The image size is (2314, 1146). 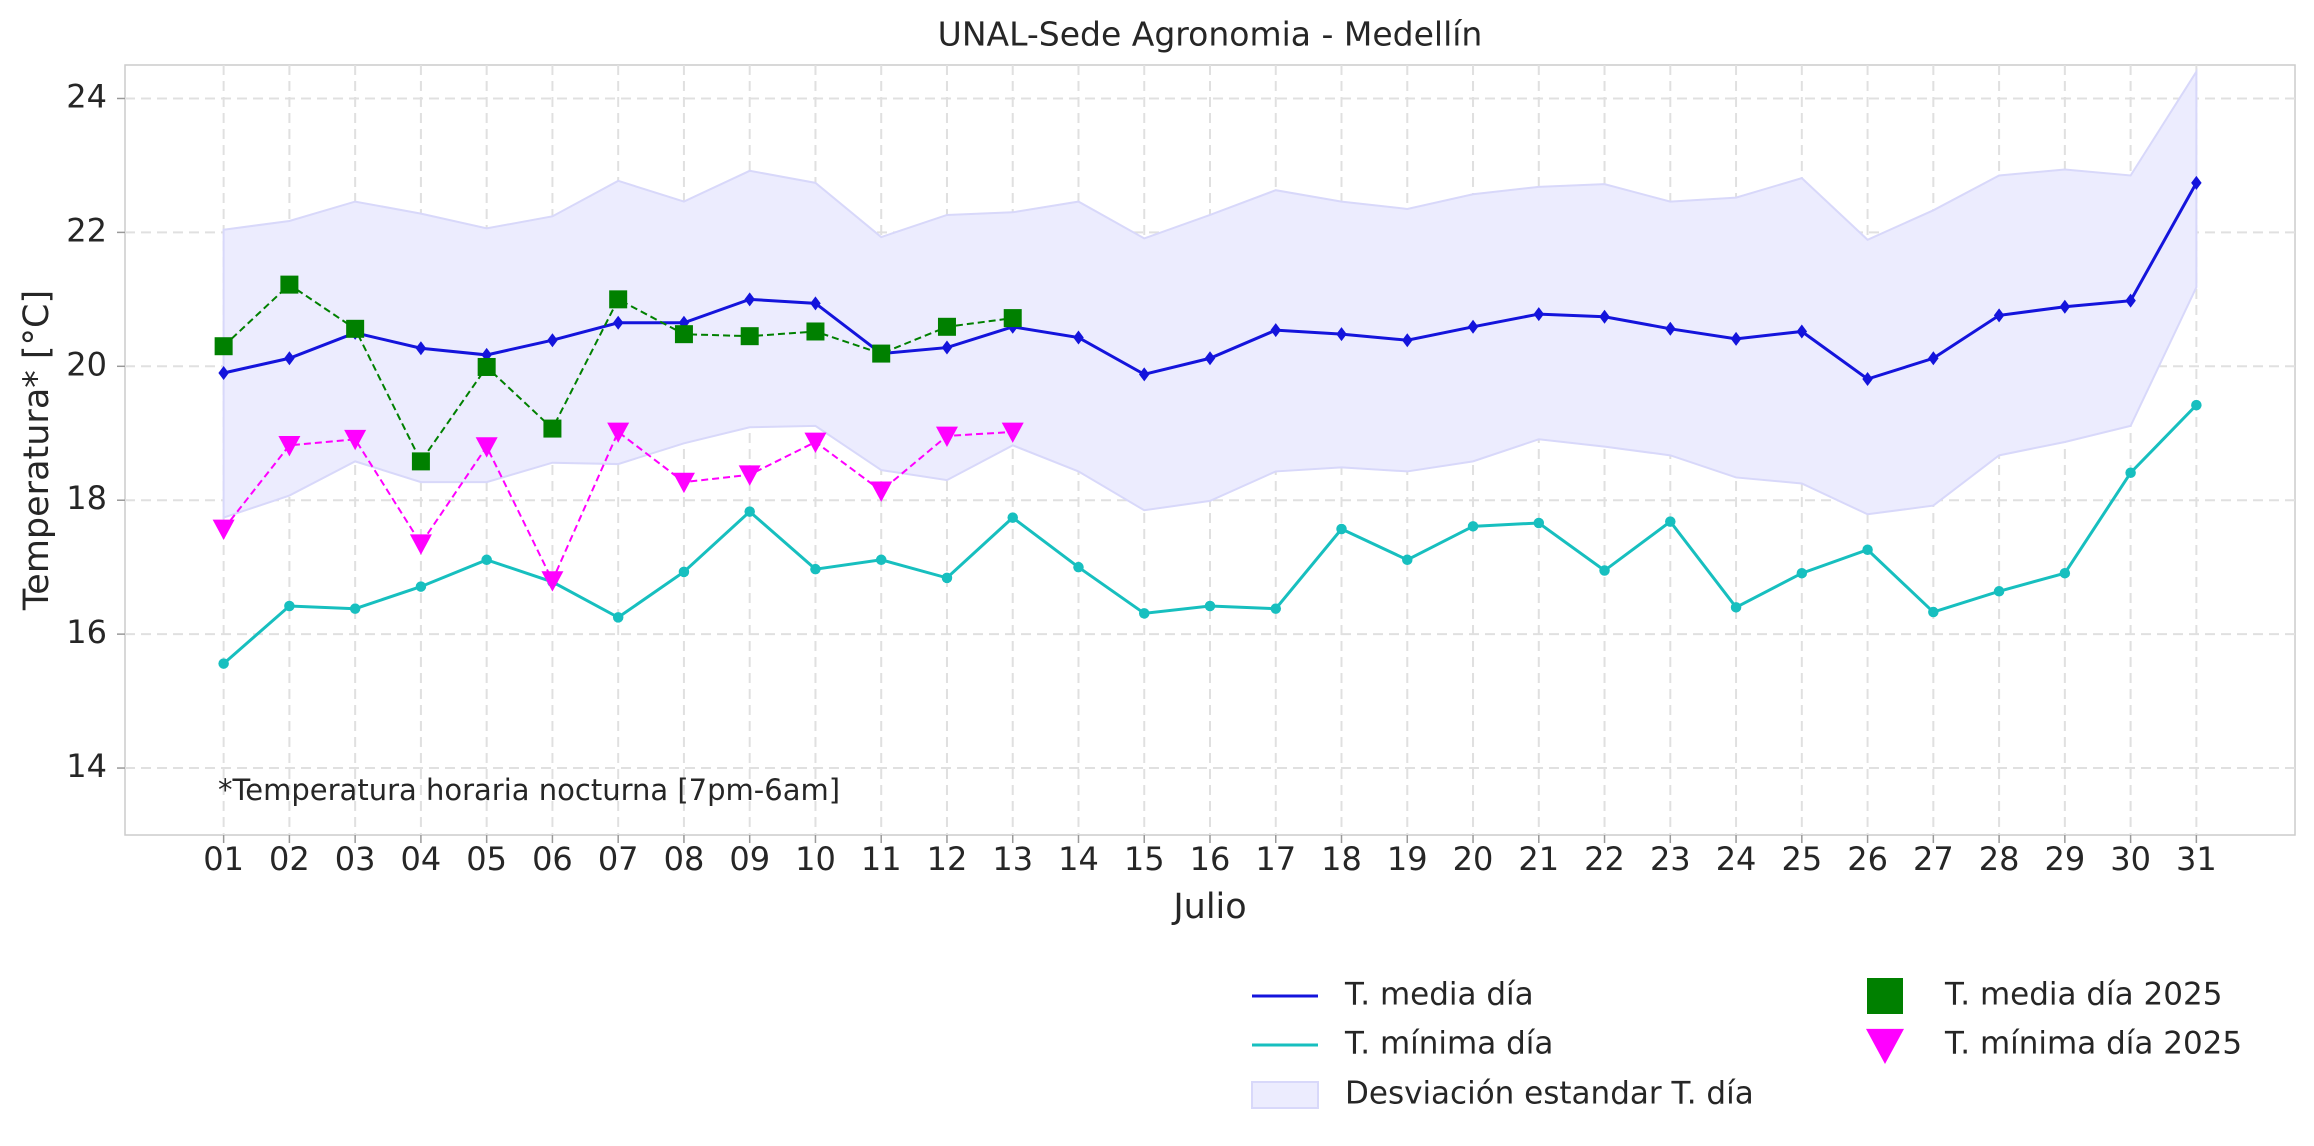 What do you see at coordinates (1867, 859) in the screenshot?
I see `x-tick-label: 26` at bounding box center [1867, 859].